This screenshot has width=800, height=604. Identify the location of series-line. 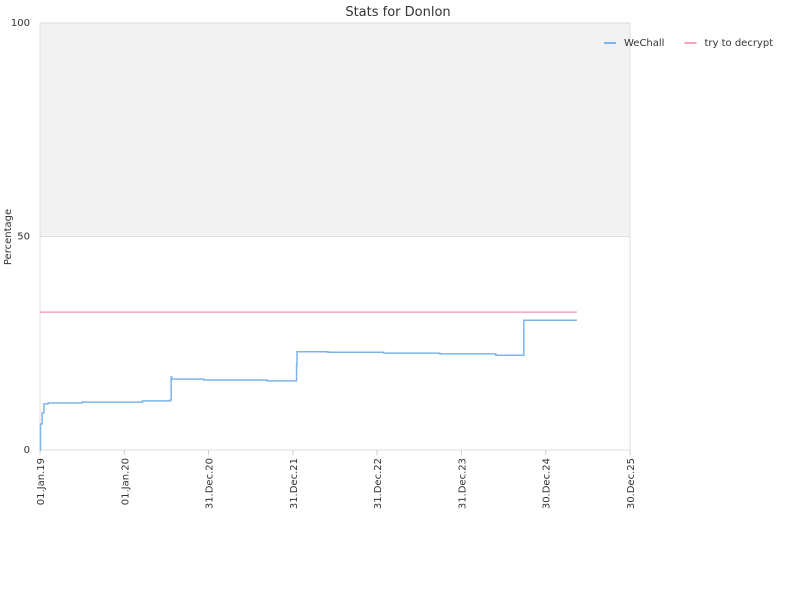
(308, 385).